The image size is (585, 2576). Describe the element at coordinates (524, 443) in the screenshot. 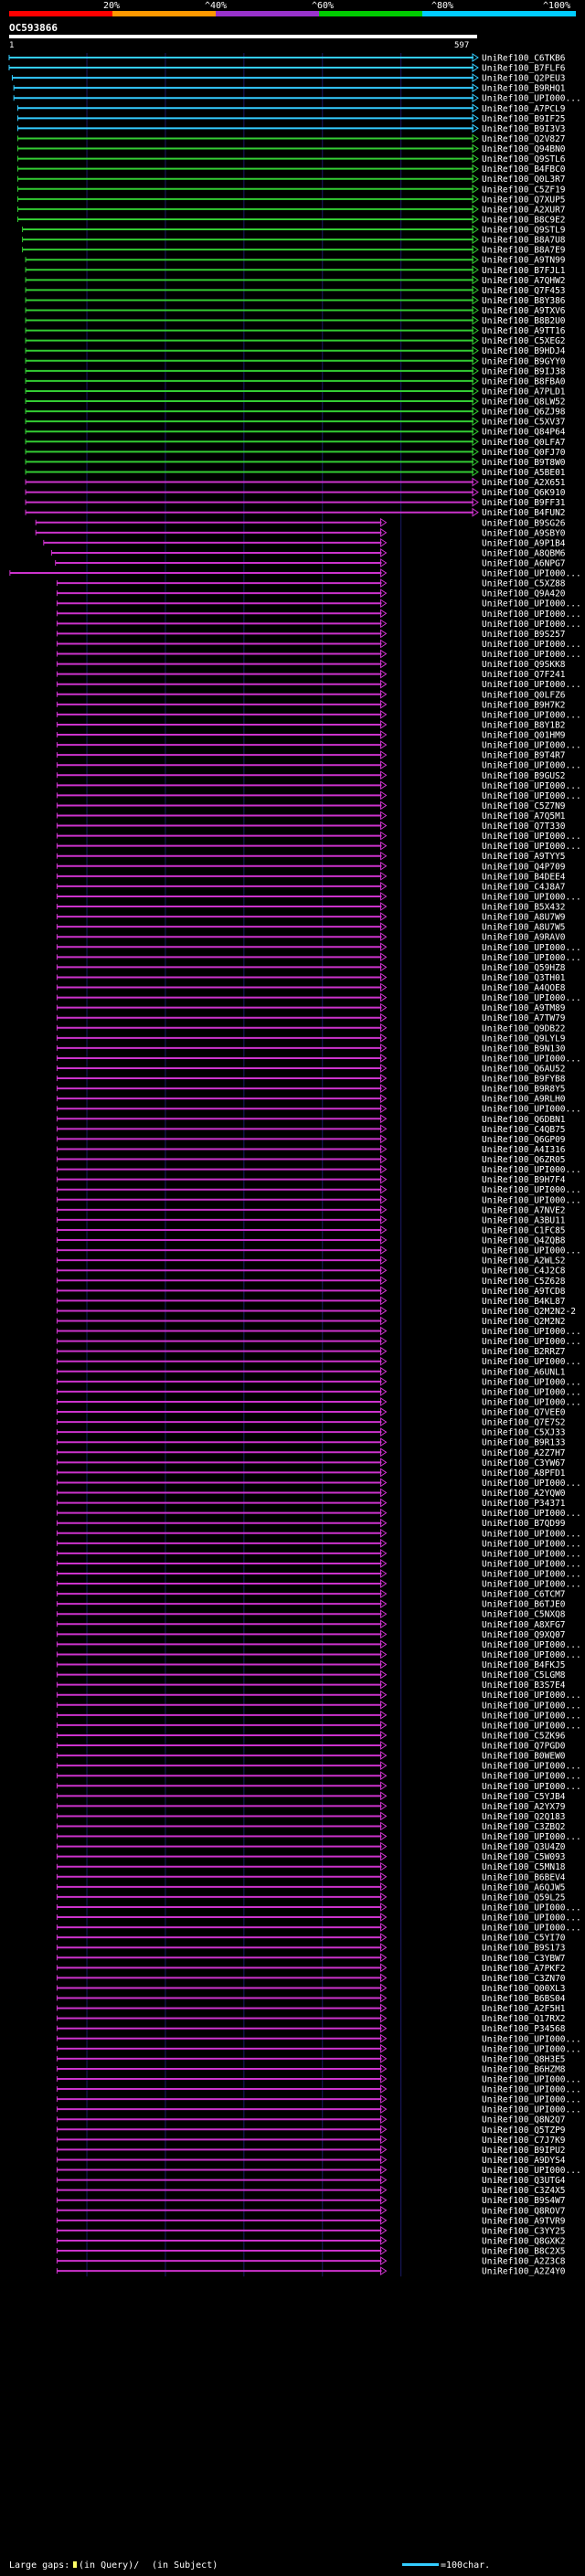

I see `hit-label: UniRef100_Q0LFA7` at that location.